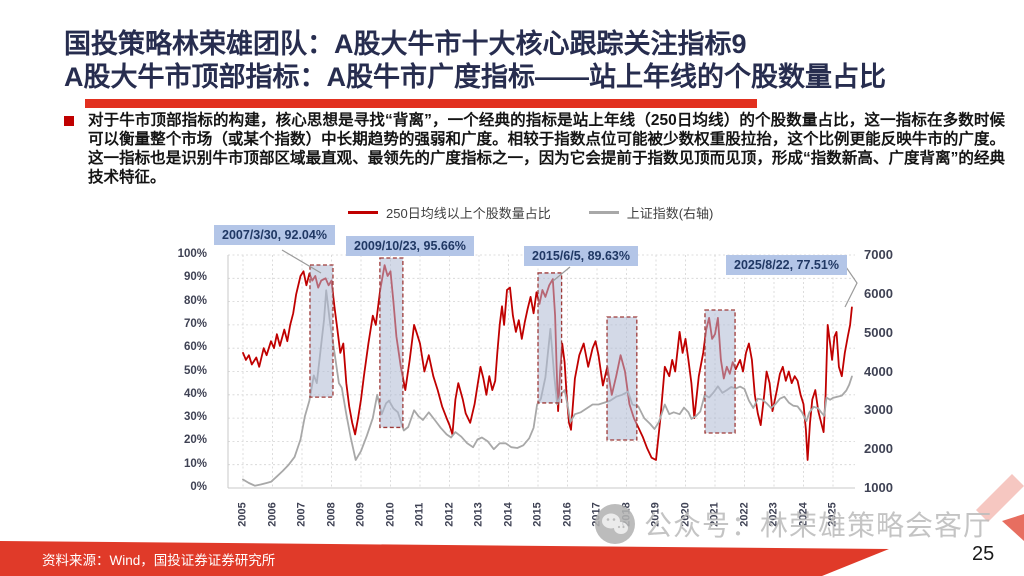 Image resolution: width=1024 pixels, height=576 pixels. Describe the element at coordinates (410, 246) in the screenshot. I see `annotation-label: 2009/10/23, 95.66%` at that location.